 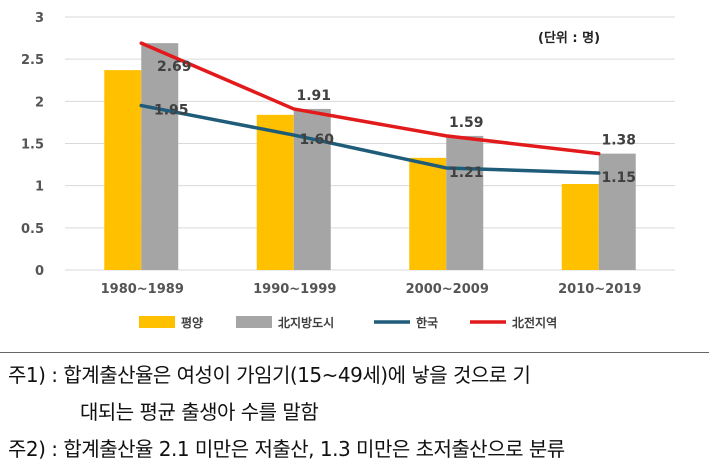 I want to click on note-2-label: 주2) :, so click(x=36, y=449).